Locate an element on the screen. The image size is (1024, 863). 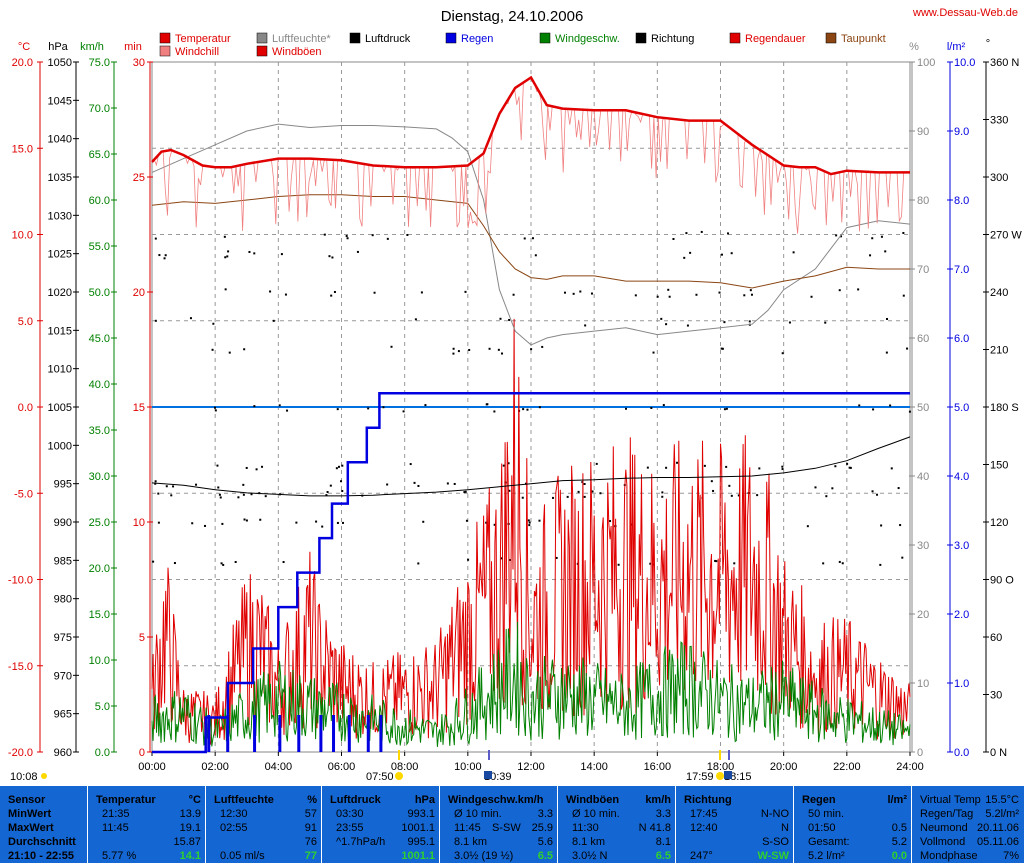
axis-tick-wind: 55.0 is located at coordinates (99, 247).